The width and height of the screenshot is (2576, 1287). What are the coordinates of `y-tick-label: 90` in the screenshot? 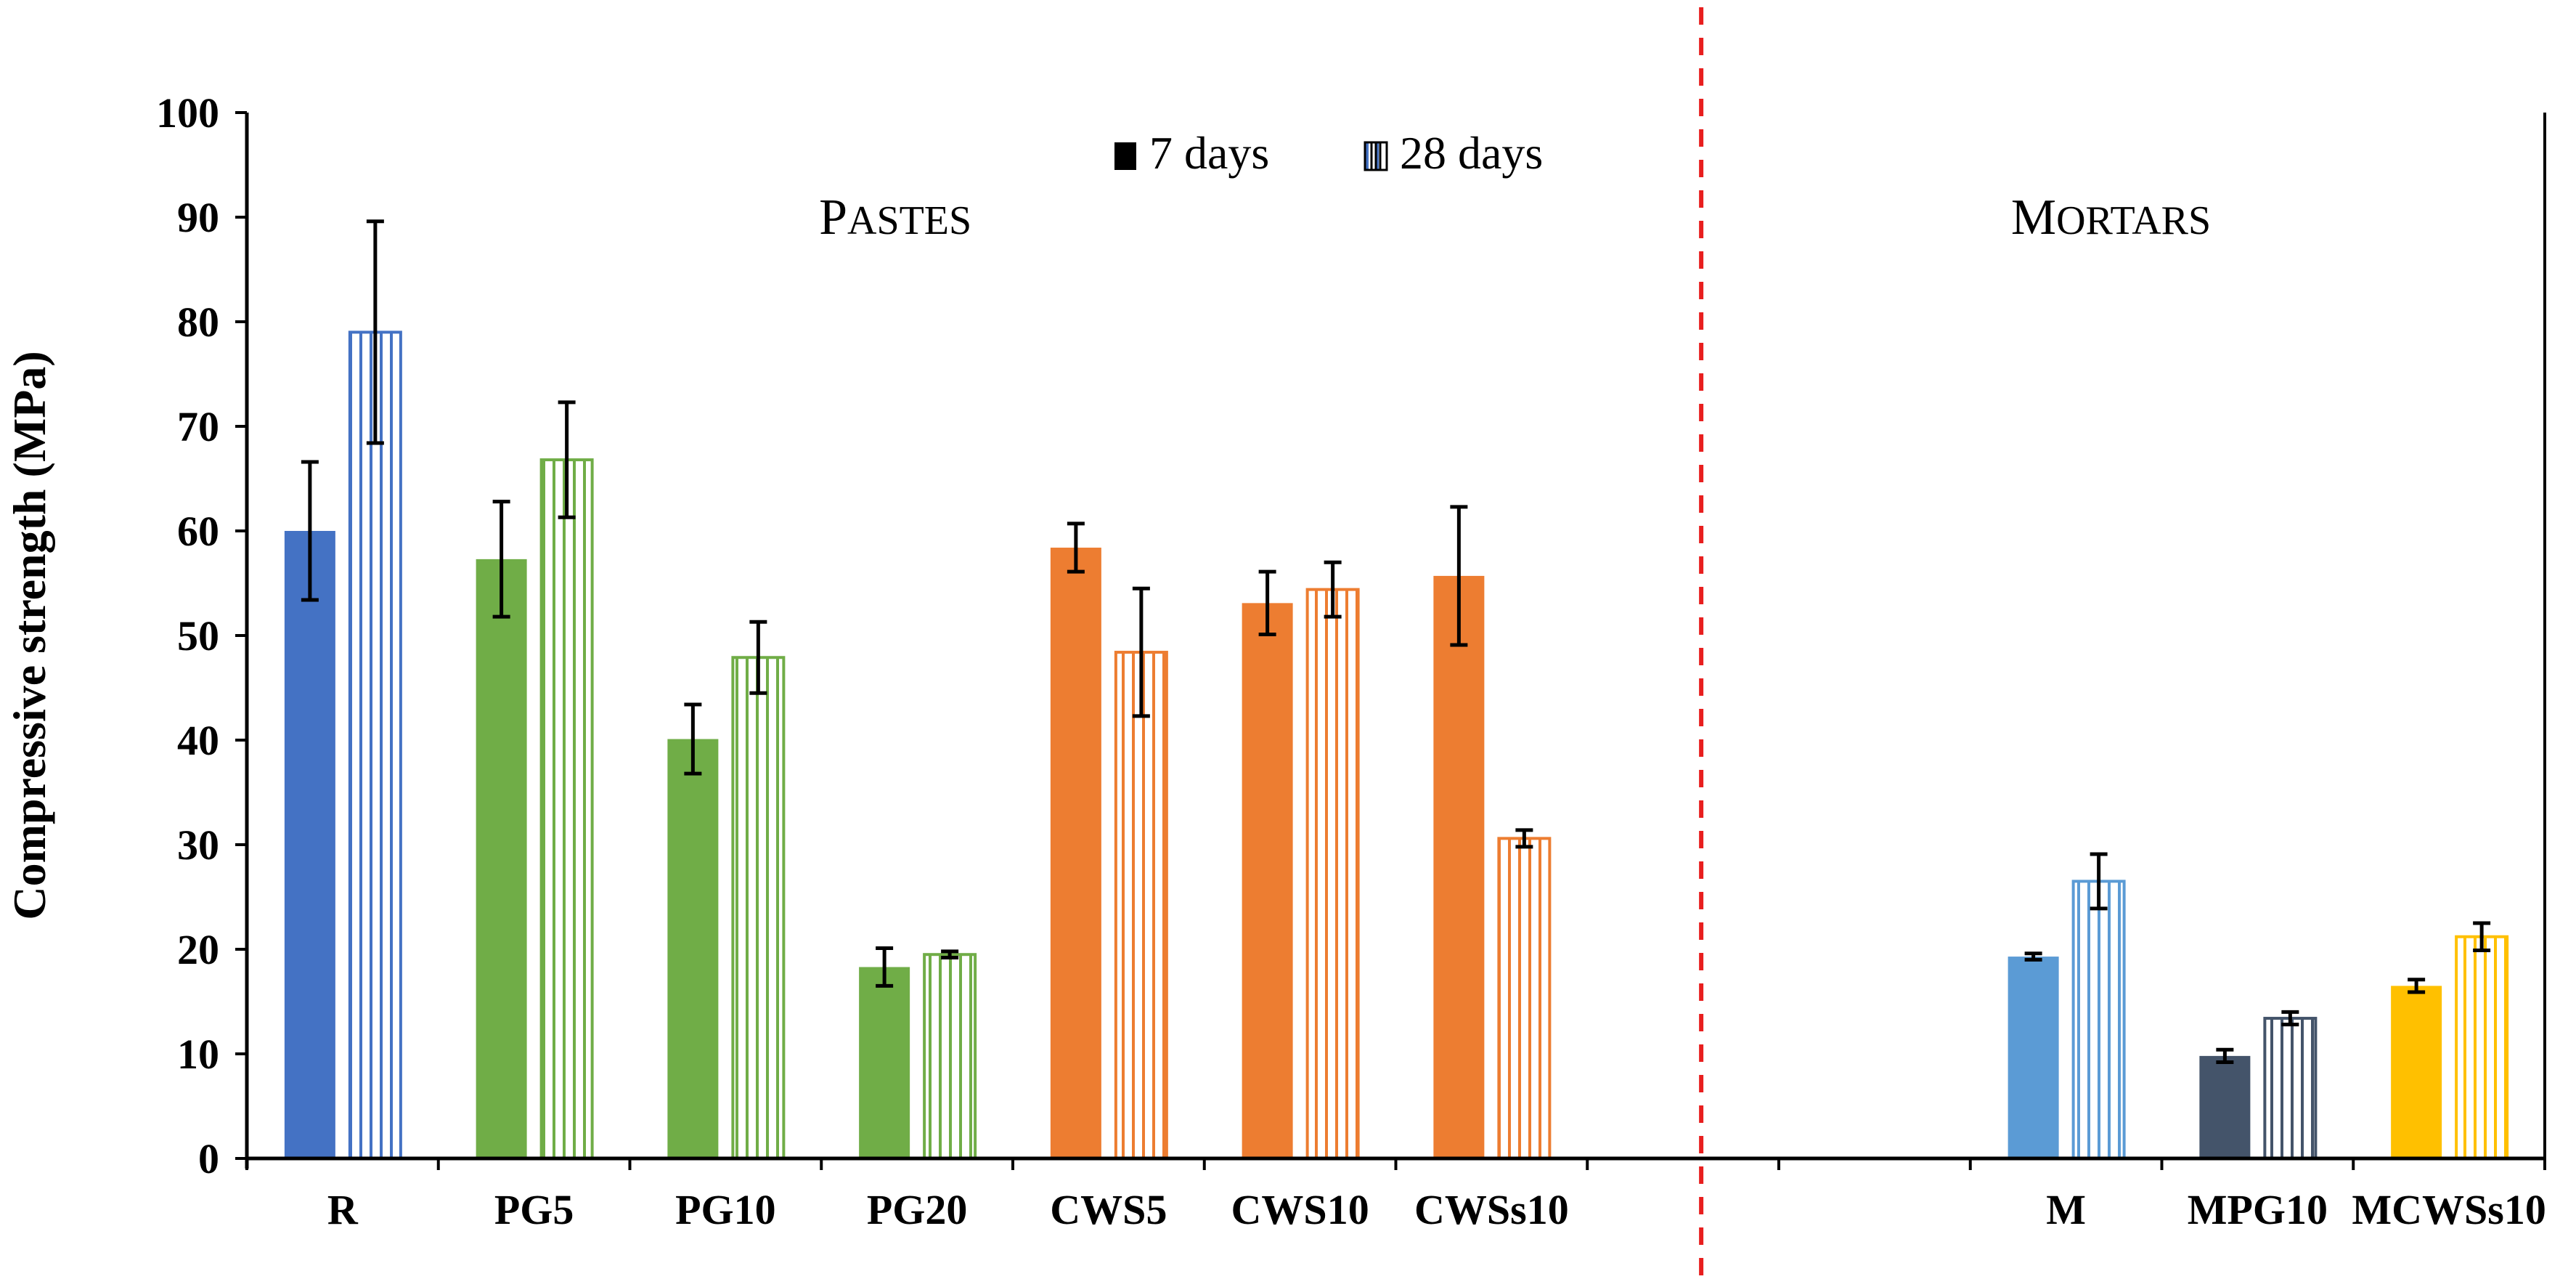 It's located at (198, 217).